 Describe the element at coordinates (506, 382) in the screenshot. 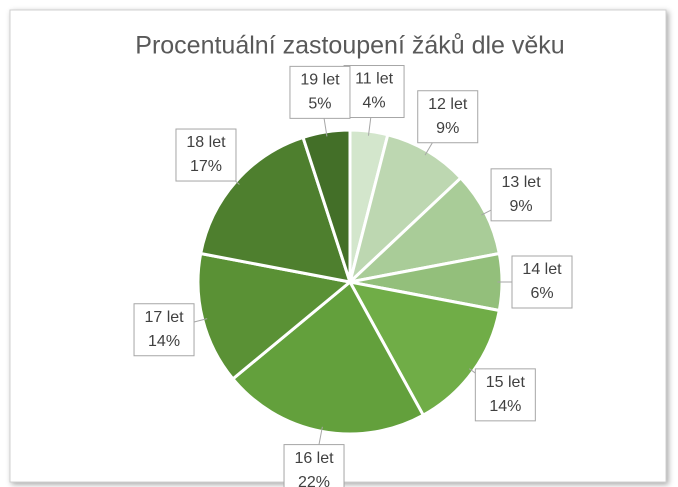

I see `category-label: 15 let` at that location.